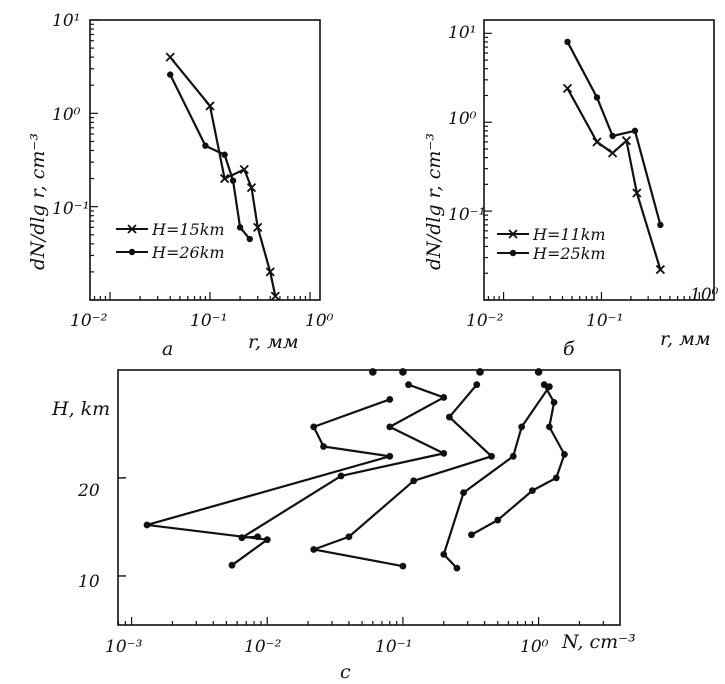 This screenshot has width=725, height=684. Describe the element at coordinates (685, 339) in the screenshot. I see `panel-b-xlabel: r, мм` at that location.